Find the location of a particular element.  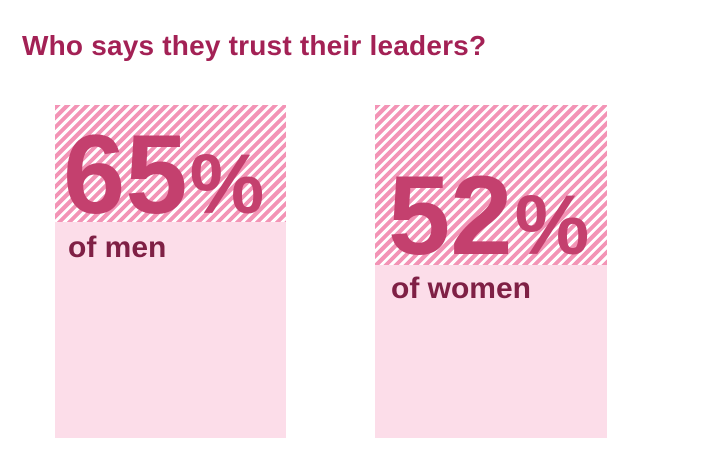

hatch-remainder-women is located at coordinates (491, 185).